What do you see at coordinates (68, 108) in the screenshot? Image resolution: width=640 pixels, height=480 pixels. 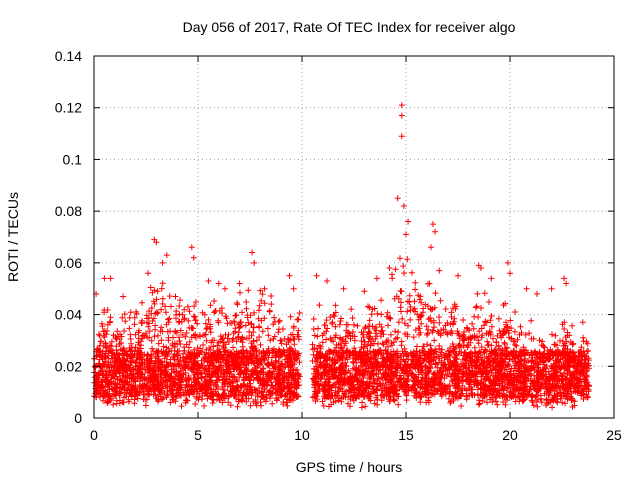 I see `y-tick-label: 0.12` at bounding box center [68, 108].